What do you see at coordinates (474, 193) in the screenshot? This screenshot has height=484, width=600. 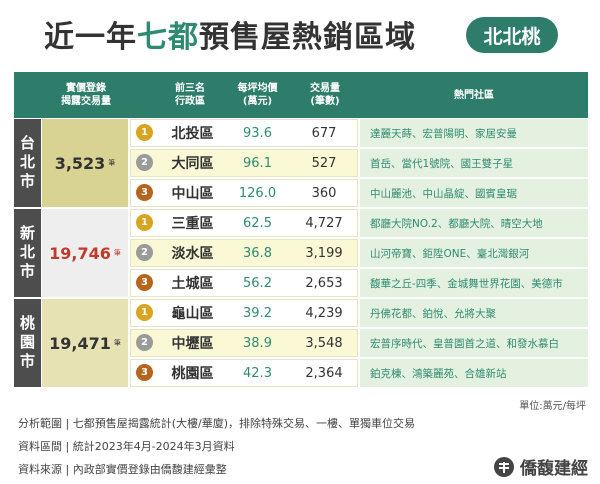 I see `communities: 中山麗池、中山晶綻、國賓皇琚` at bounding box center [474, 193].